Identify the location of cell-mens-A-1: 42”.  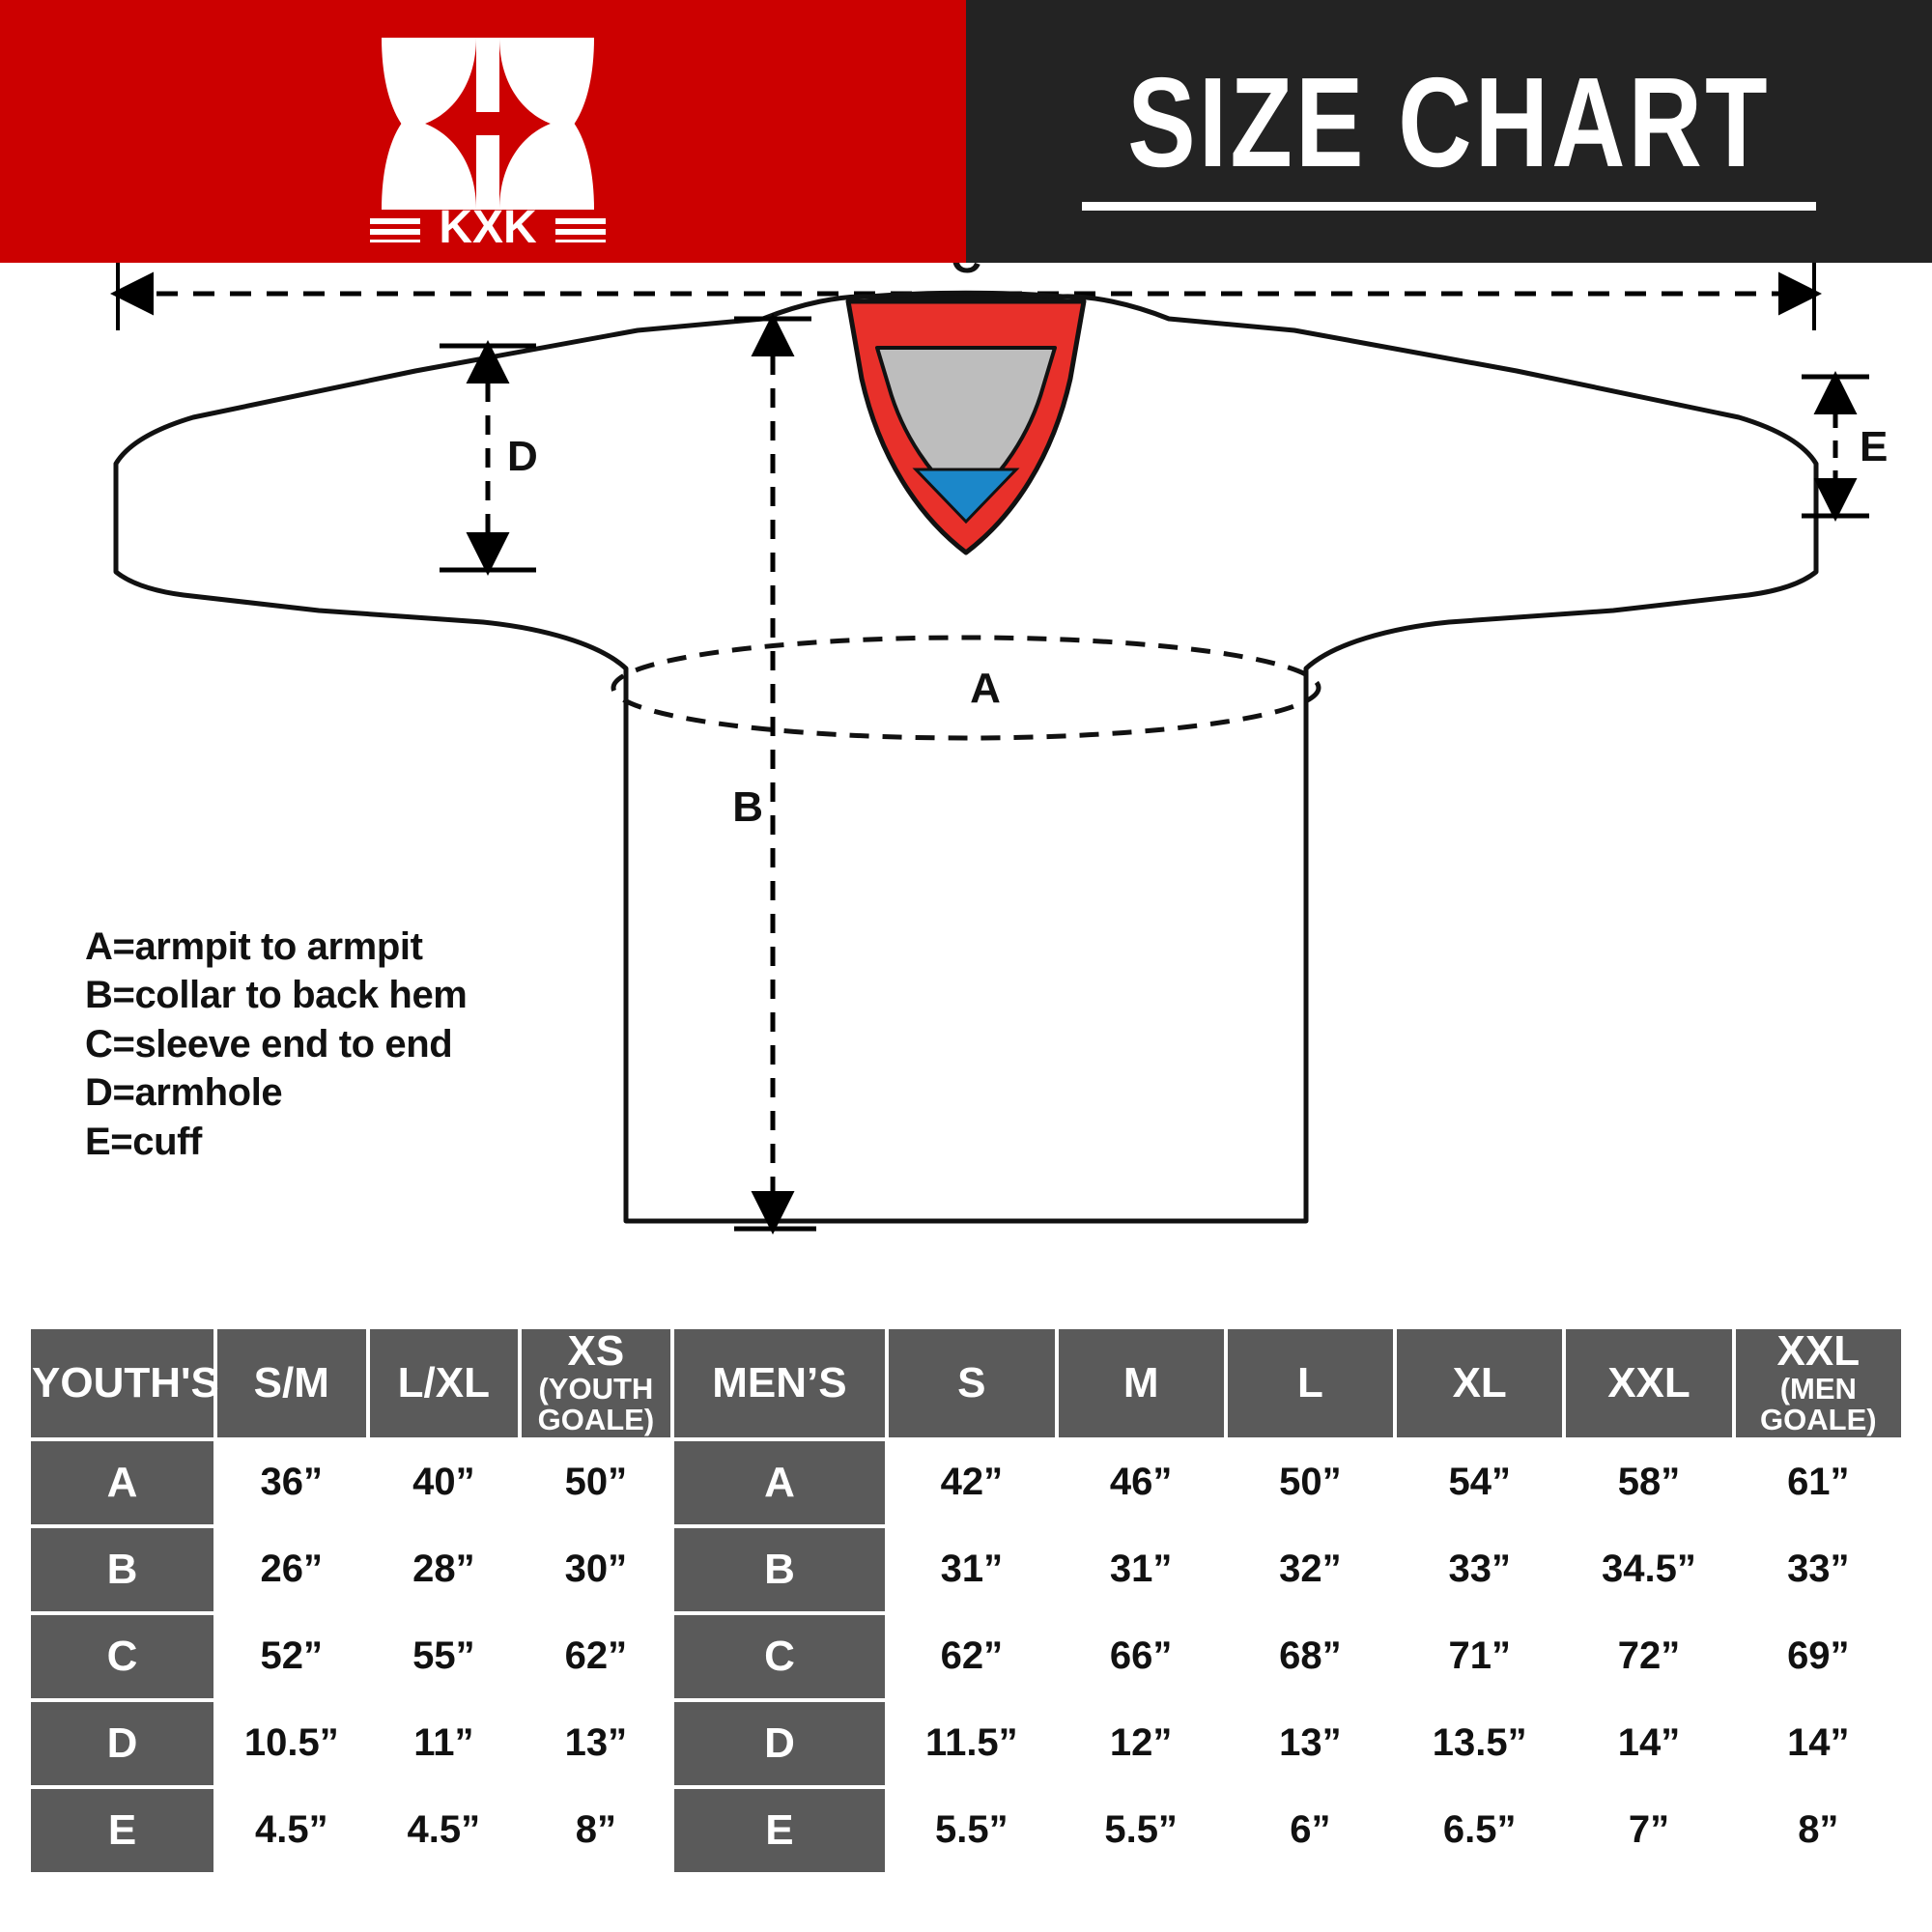
(972, 1482).